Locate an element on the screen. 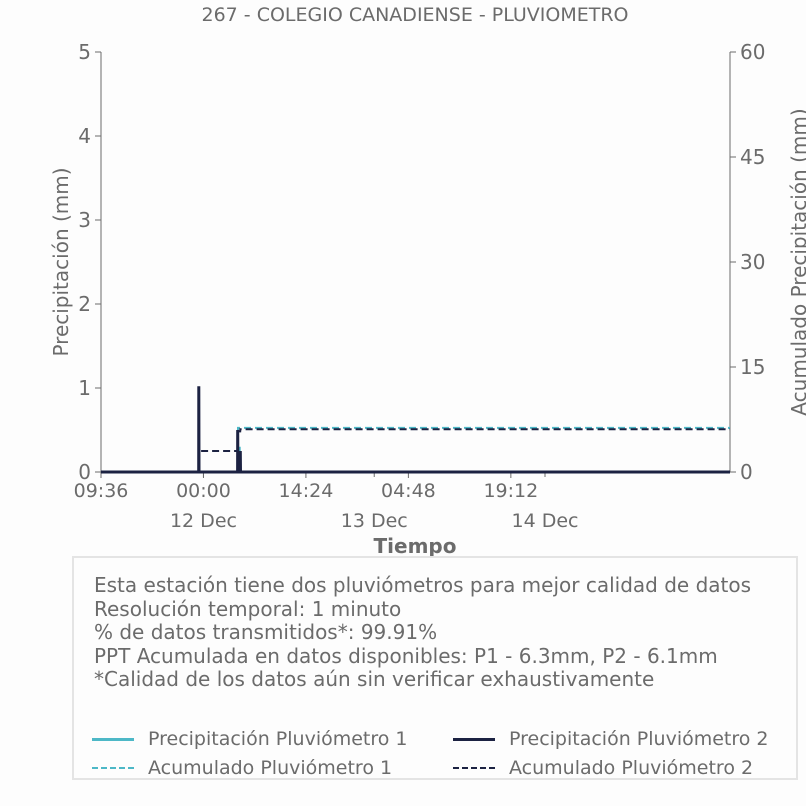  legend-item-acum-2: Acumulado Pluviómetro 2 is located at coordinates (603, 768).